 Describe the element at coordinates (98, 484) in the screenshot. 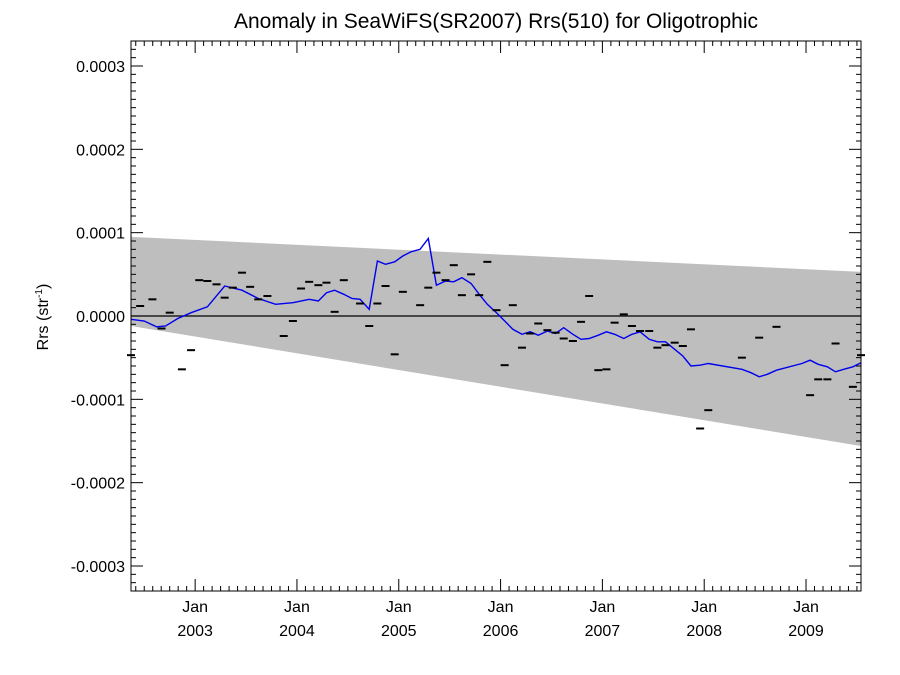

I see `y-tick-label: -0.0002` at that location.